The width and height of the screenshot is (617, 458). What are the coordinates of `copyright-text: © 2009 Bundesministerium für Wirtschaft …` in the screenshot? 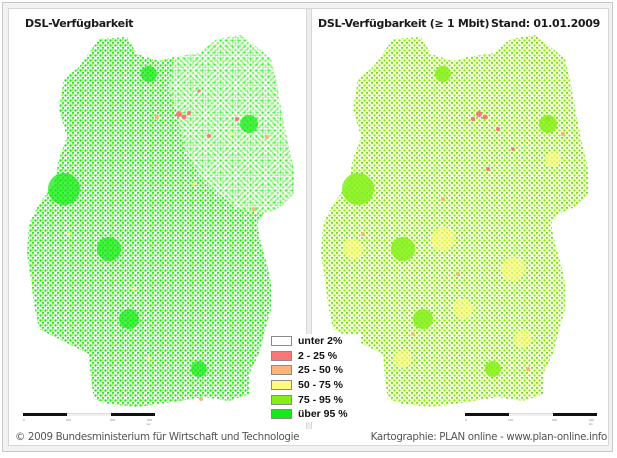 It's located at (157, 437).